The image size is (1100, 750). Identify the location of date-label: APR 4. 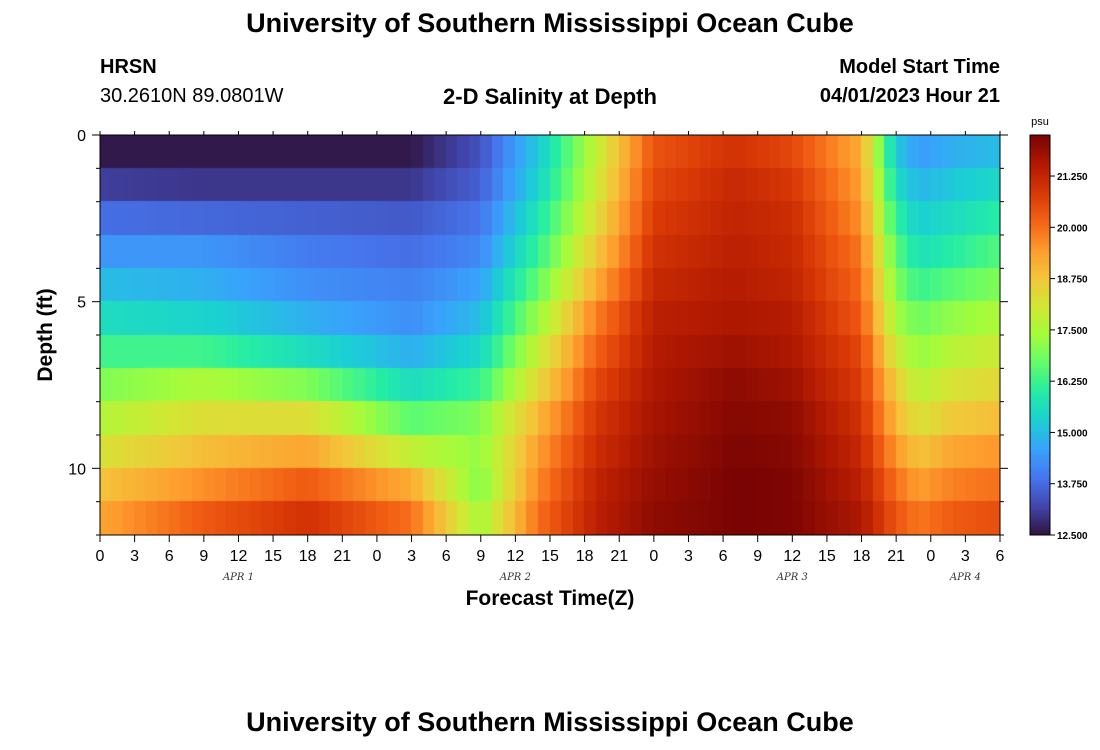
(965, 577).